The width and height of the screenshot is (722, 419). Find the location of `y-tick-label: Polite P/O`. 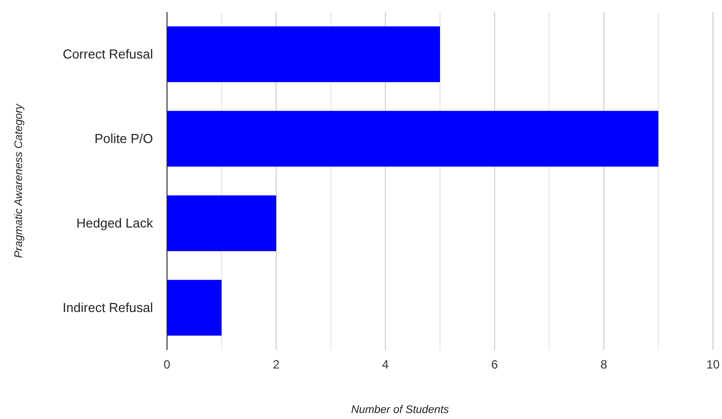

y-tick-label: Polite P/O is located at coordinates (123, 138).